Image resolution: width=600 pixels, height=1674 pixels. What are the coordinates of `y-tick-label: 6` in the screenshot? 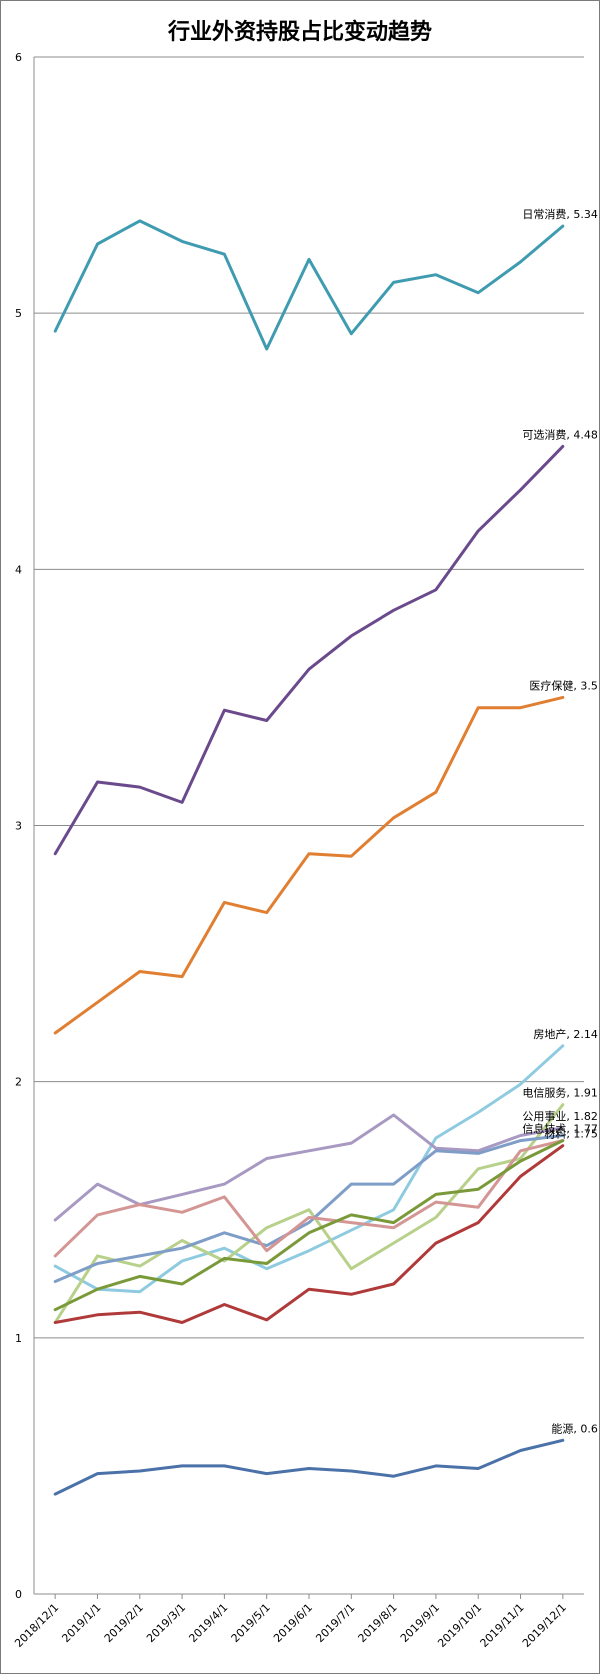 It's located at (18, 57).